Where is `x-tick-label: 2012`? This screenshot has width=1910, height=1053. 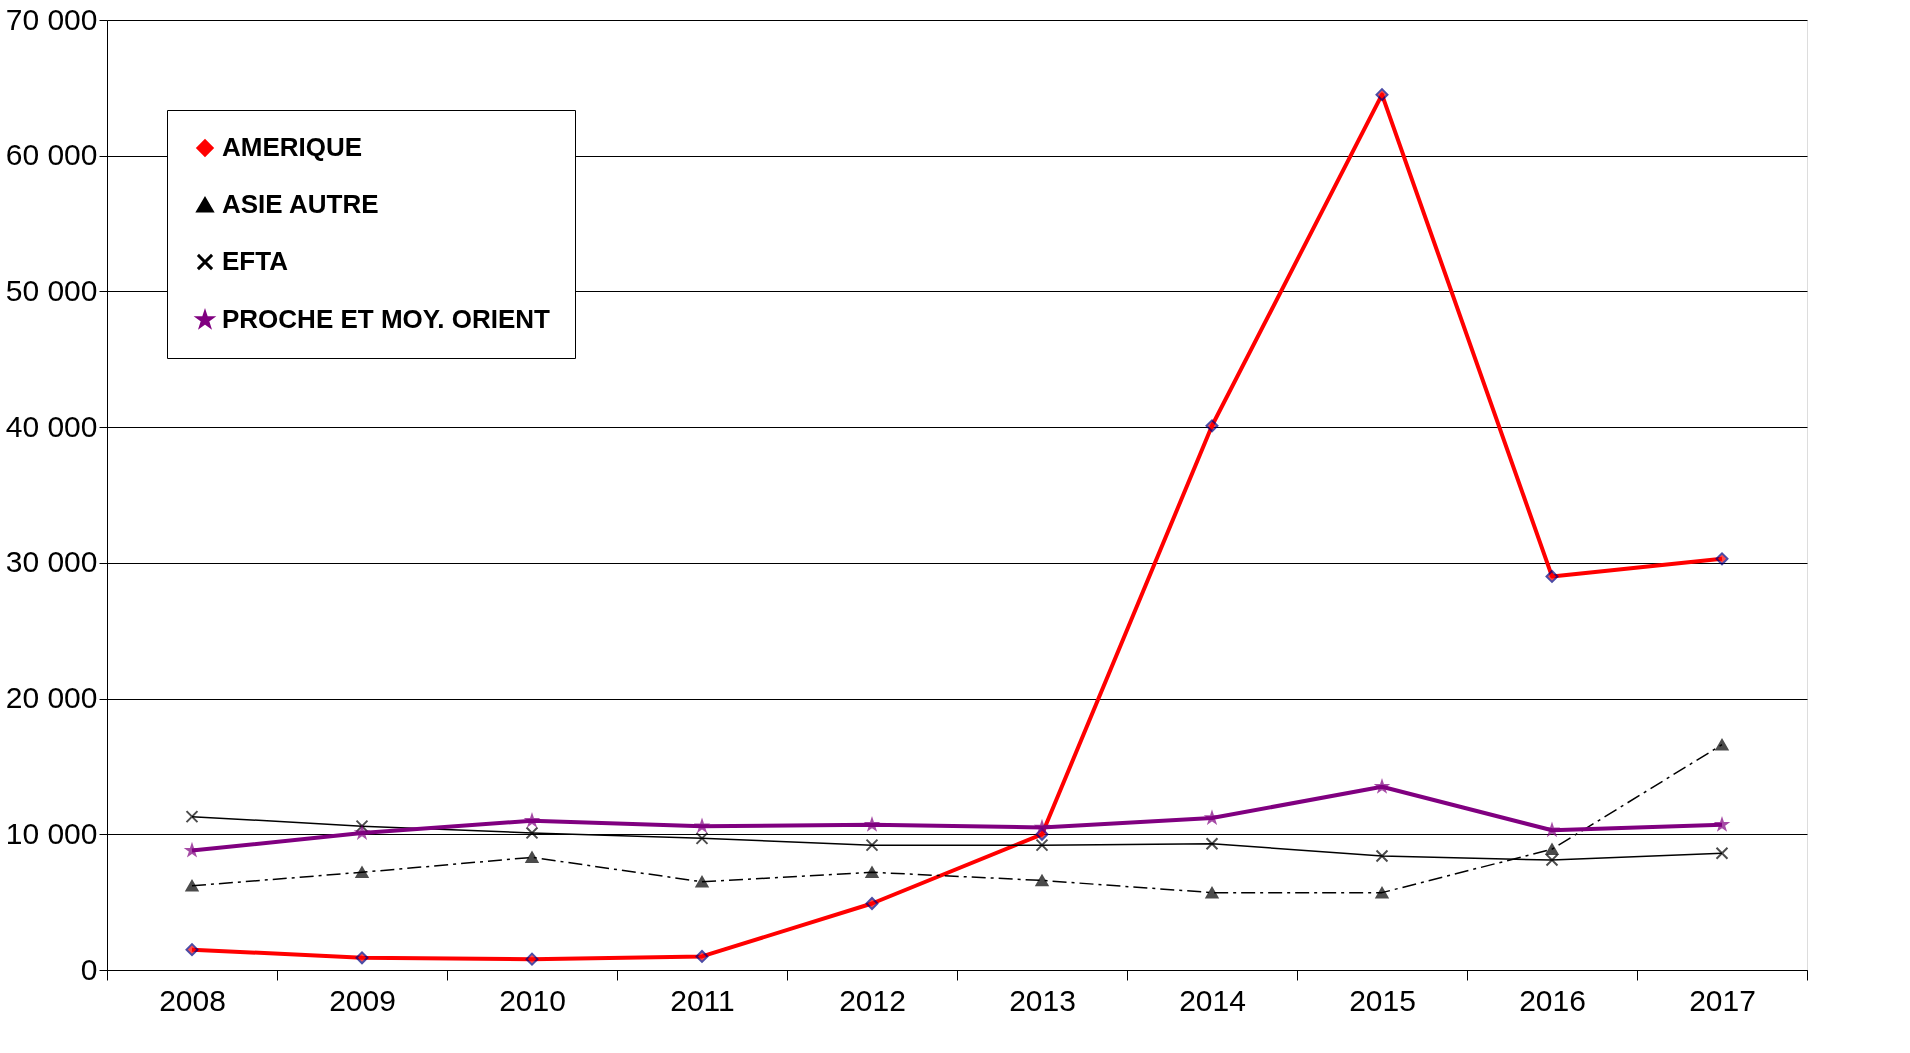 x-tick-label: 2012 is located at coordinates (872, 1000).